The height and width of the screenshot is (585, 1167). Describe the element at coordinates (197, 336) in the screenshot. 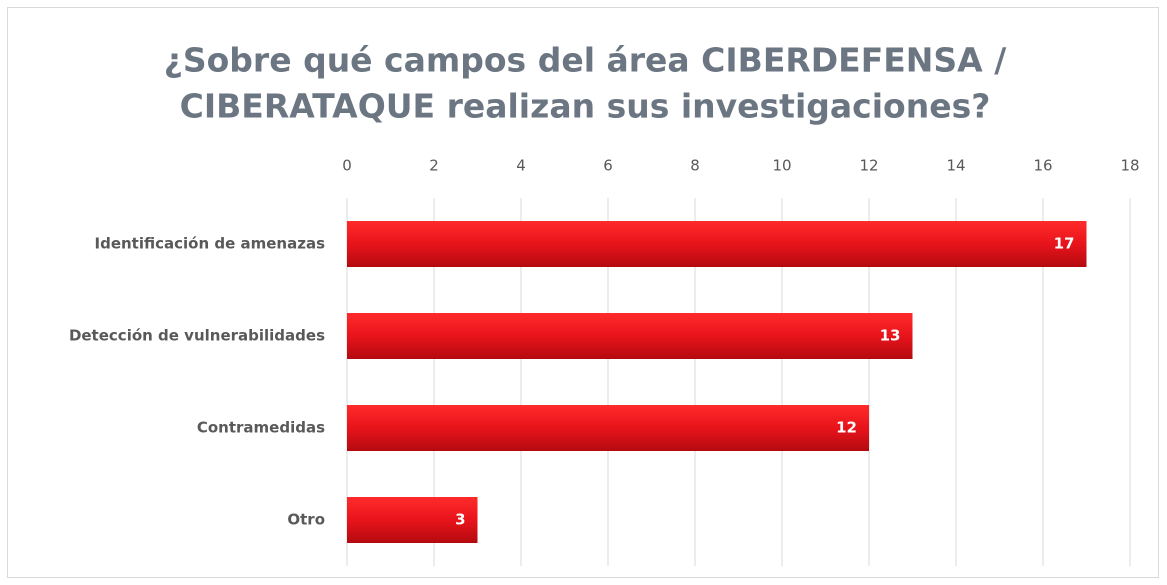

I see `y-tick-label: Detección de vulnerabilidades` at that location.